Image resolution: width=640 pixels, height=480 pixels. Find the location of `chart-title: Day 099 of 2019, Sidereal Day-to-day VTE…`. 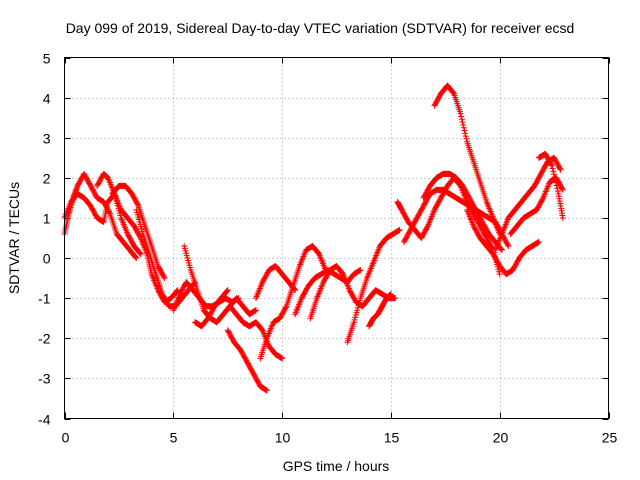

chart-title: Day 099 of 2019, Sidereal Day-to-day VTE… is located at coordinates (320, 28).